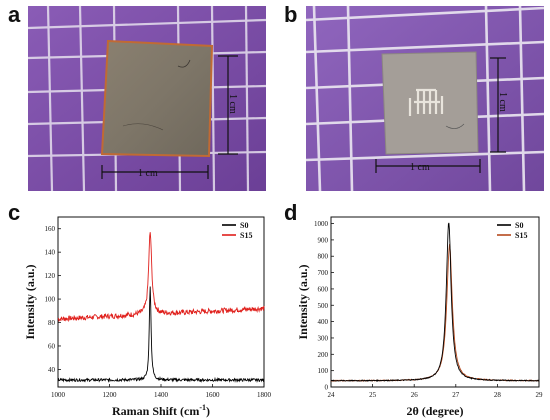 The width and height of the screenshot is (550, 420). What do you see at coordinates (50, 276) in the screenshot?
I see `y-tick-label: 120` at bounding box center [50, 276].